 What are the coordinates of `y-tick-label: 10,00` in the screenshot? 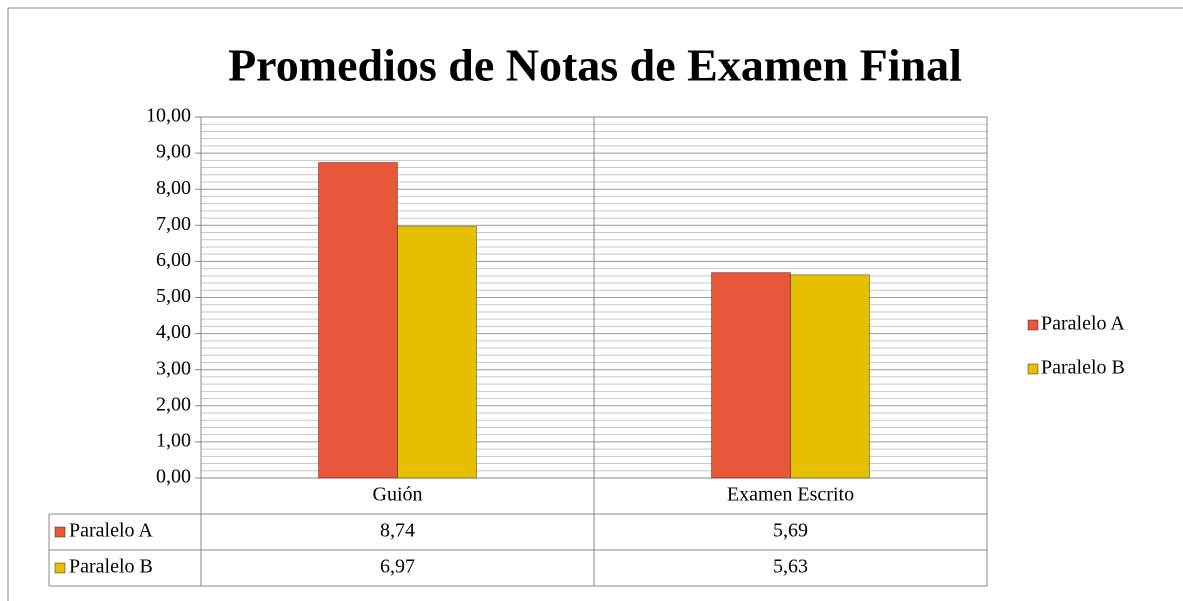 It's located at (168, 116).